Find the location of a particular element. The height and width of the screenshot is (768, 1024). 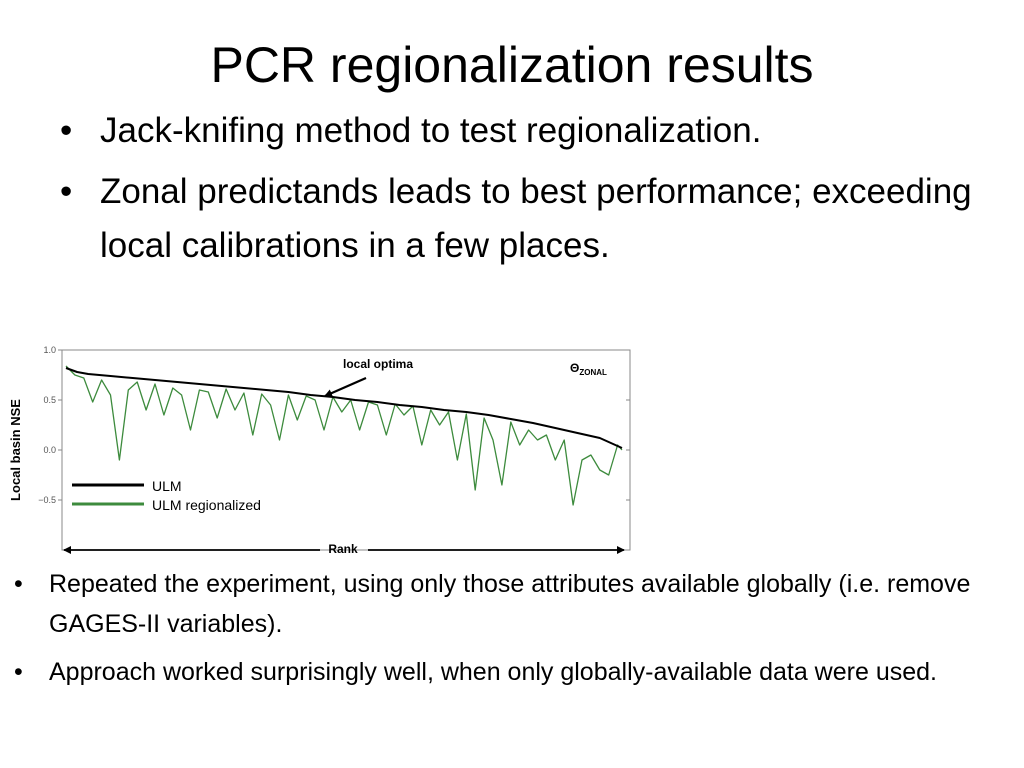

legend-ulm-regionalized-label: ULM regionalized is located at coordinates (206, 505).